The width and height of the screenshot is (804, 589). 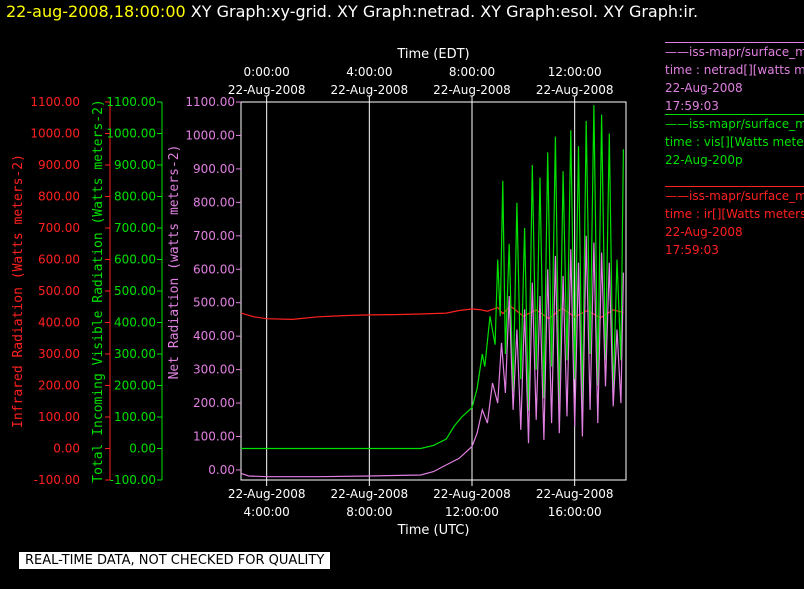 What do you see at coordinates (135, 260) in the screenshot?
I see `vis-y-tick-label: 600.00` at bounding box center [135, 260].